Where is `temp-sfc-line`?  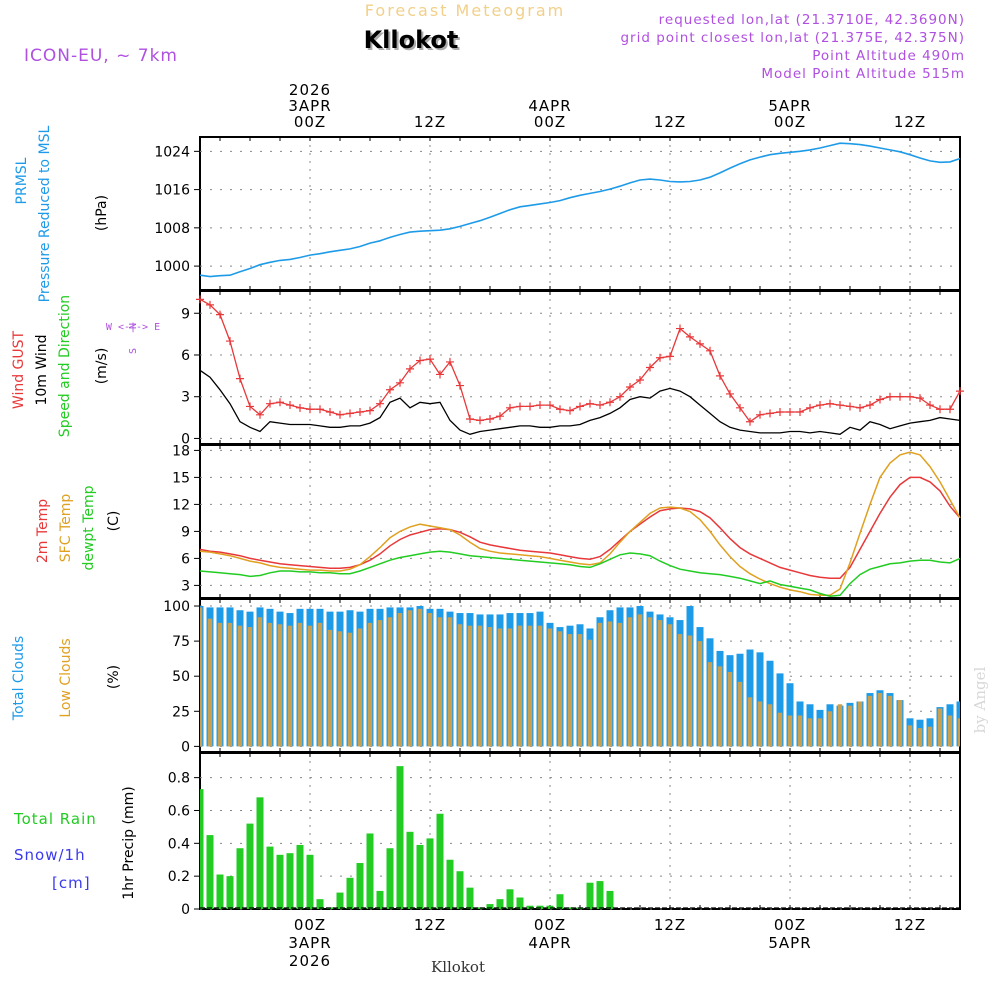 temp-sfc-line is located at coordinates (580, 524).